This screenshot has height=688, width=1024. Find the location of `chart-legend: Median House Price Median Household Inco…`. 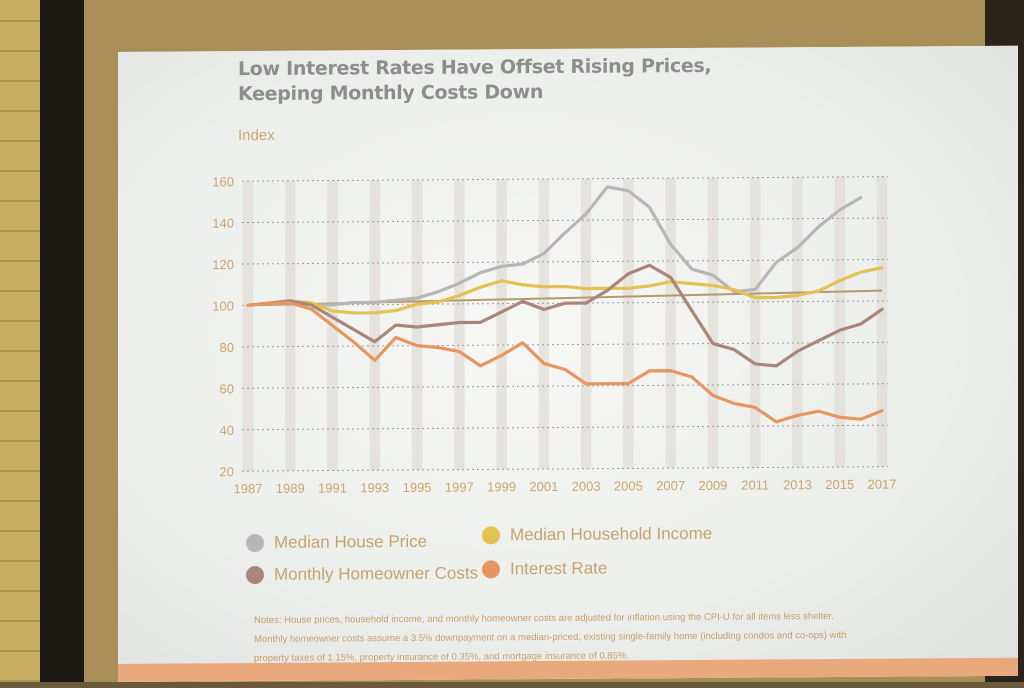

chart-legend: Median House Price Median Household Inco… is located at coordinates (506, 557).